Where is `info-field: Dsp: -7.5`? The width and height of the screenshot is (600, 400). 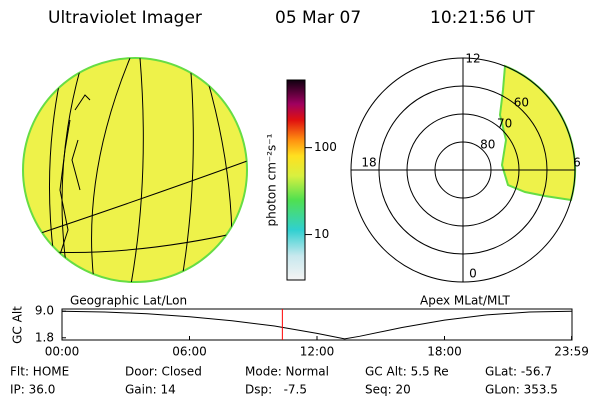
info-field: Dsp: -7.5 is located at coordinates (276, 390).